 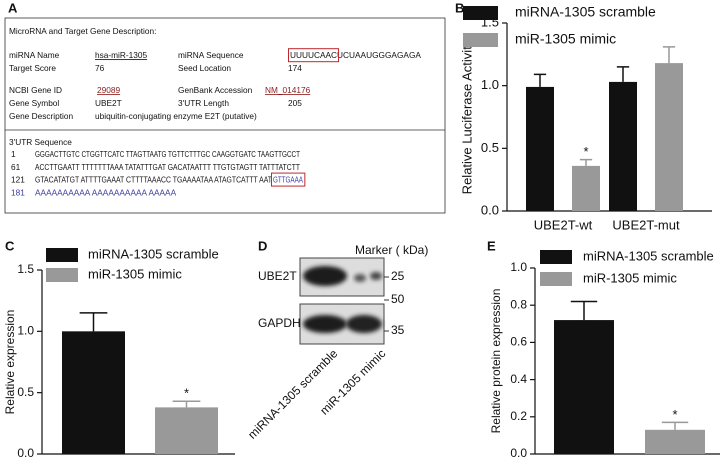 What do you see at coordinates (16, 167) in the screenshot?
I see `sequence-start: 61` at bounding box center [16, 167].